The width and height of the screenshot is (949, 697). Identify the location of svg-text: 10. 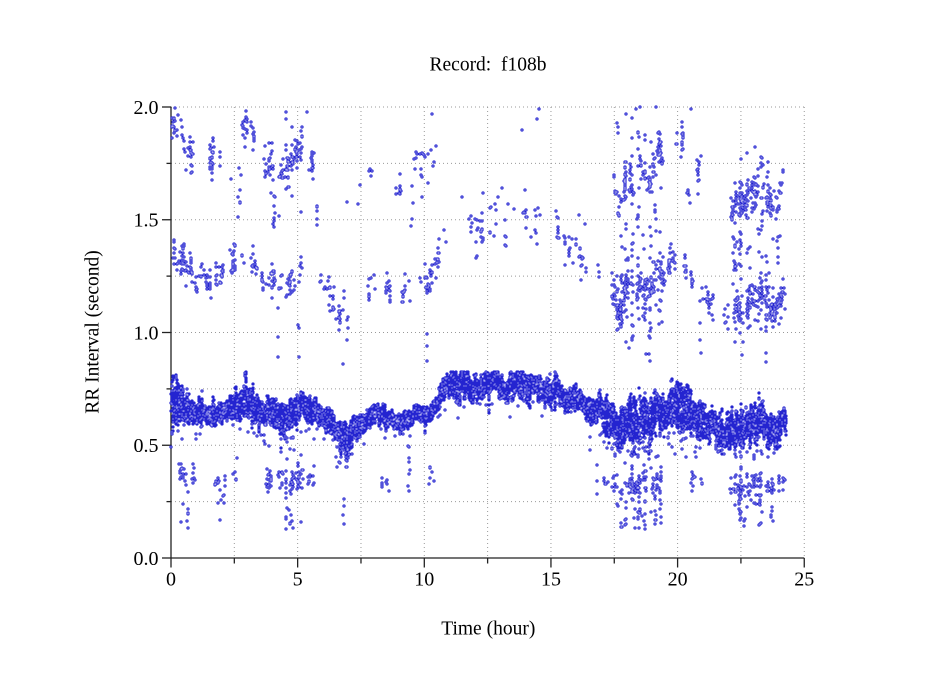
(424, 580).